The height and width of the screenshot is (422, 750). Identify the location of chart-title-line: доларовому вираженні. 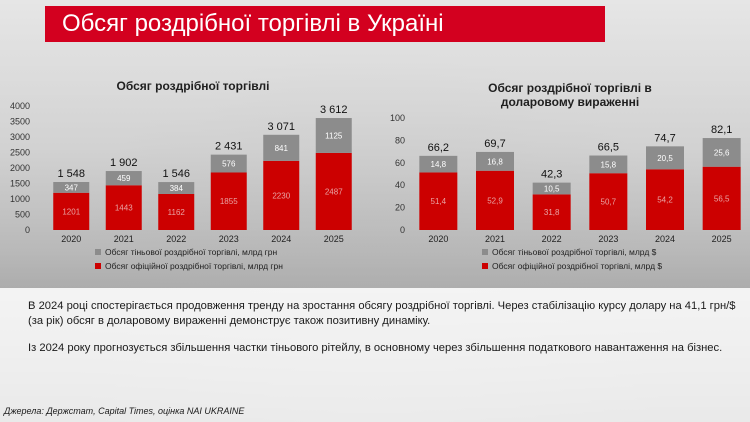
(570, 102).